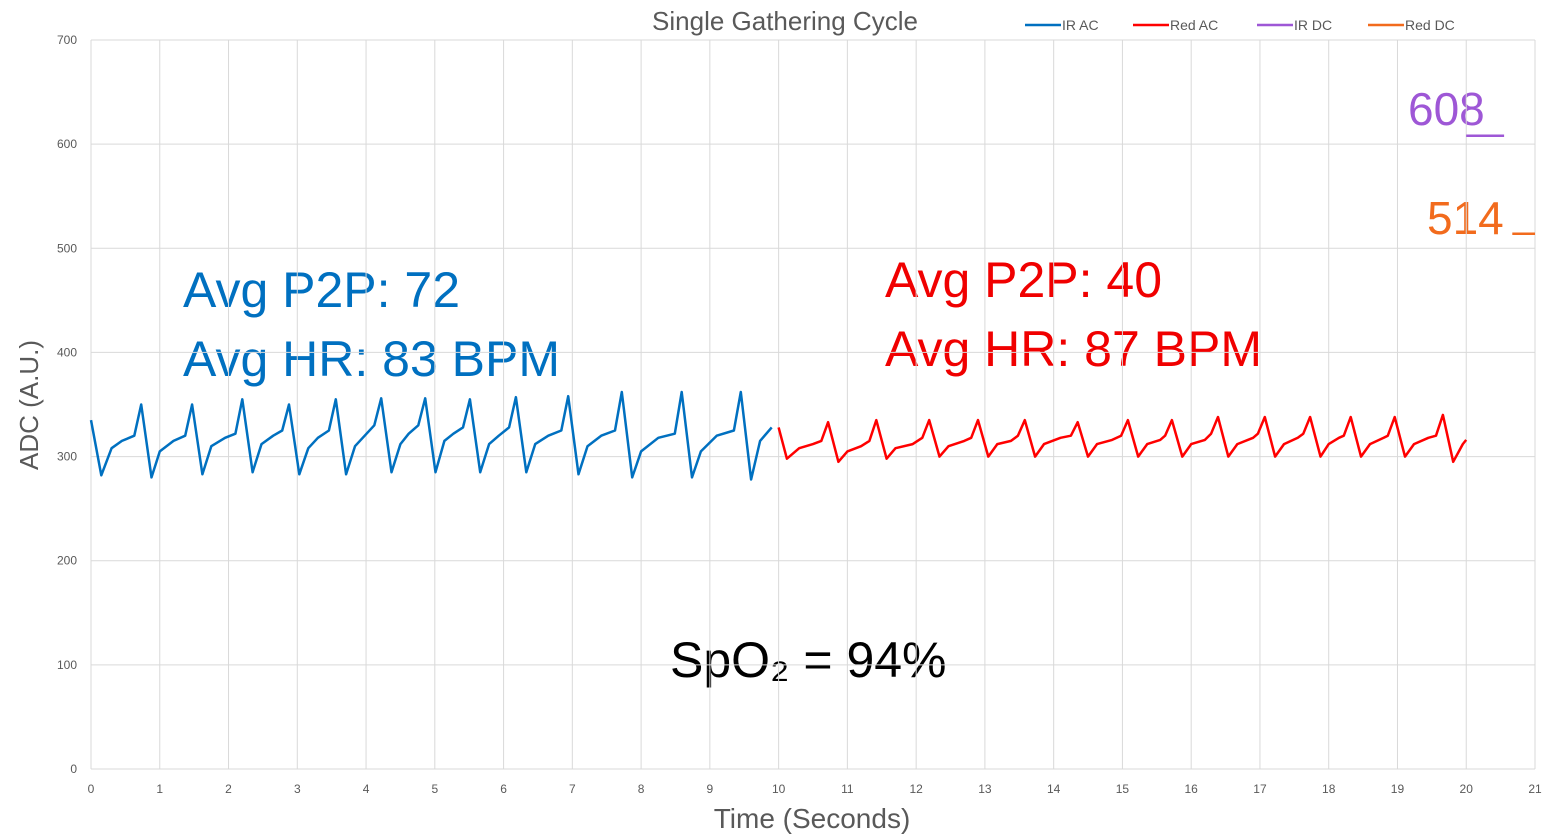  What do you see at coordinates (572, 789) in the screenshot?
I see `x-tick-label: 7` at bounding box center [572, 789].